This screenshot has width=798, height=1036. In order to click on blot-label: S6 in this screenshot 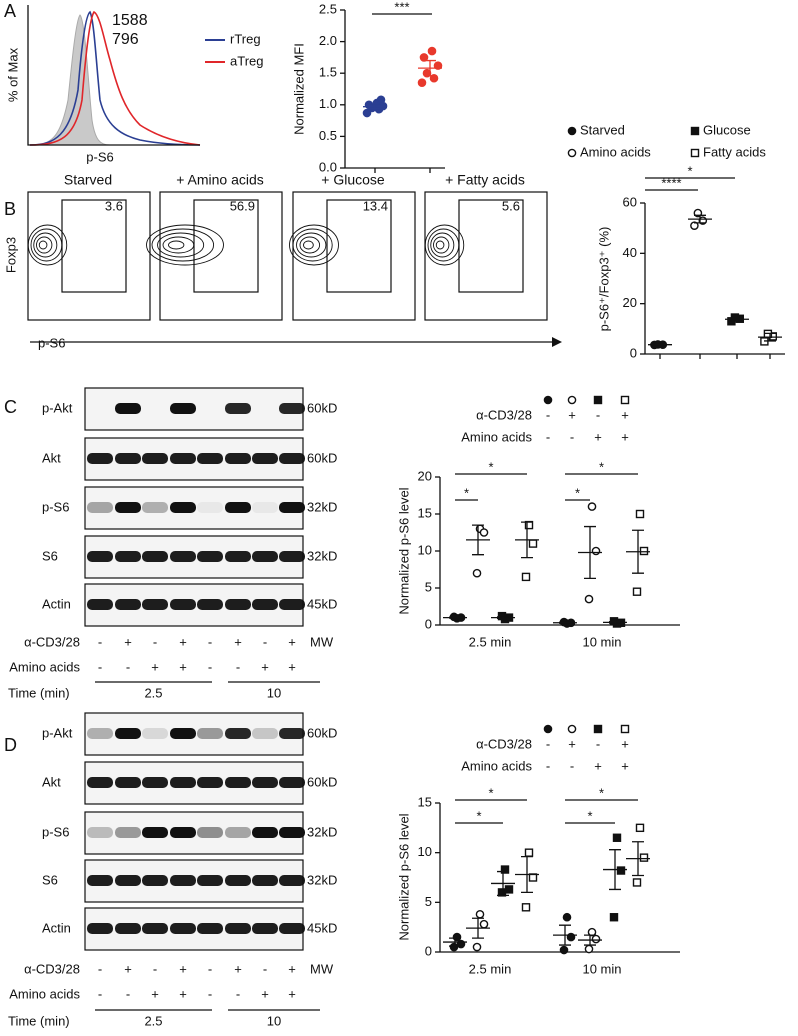, I will do `click(50, 879)`.